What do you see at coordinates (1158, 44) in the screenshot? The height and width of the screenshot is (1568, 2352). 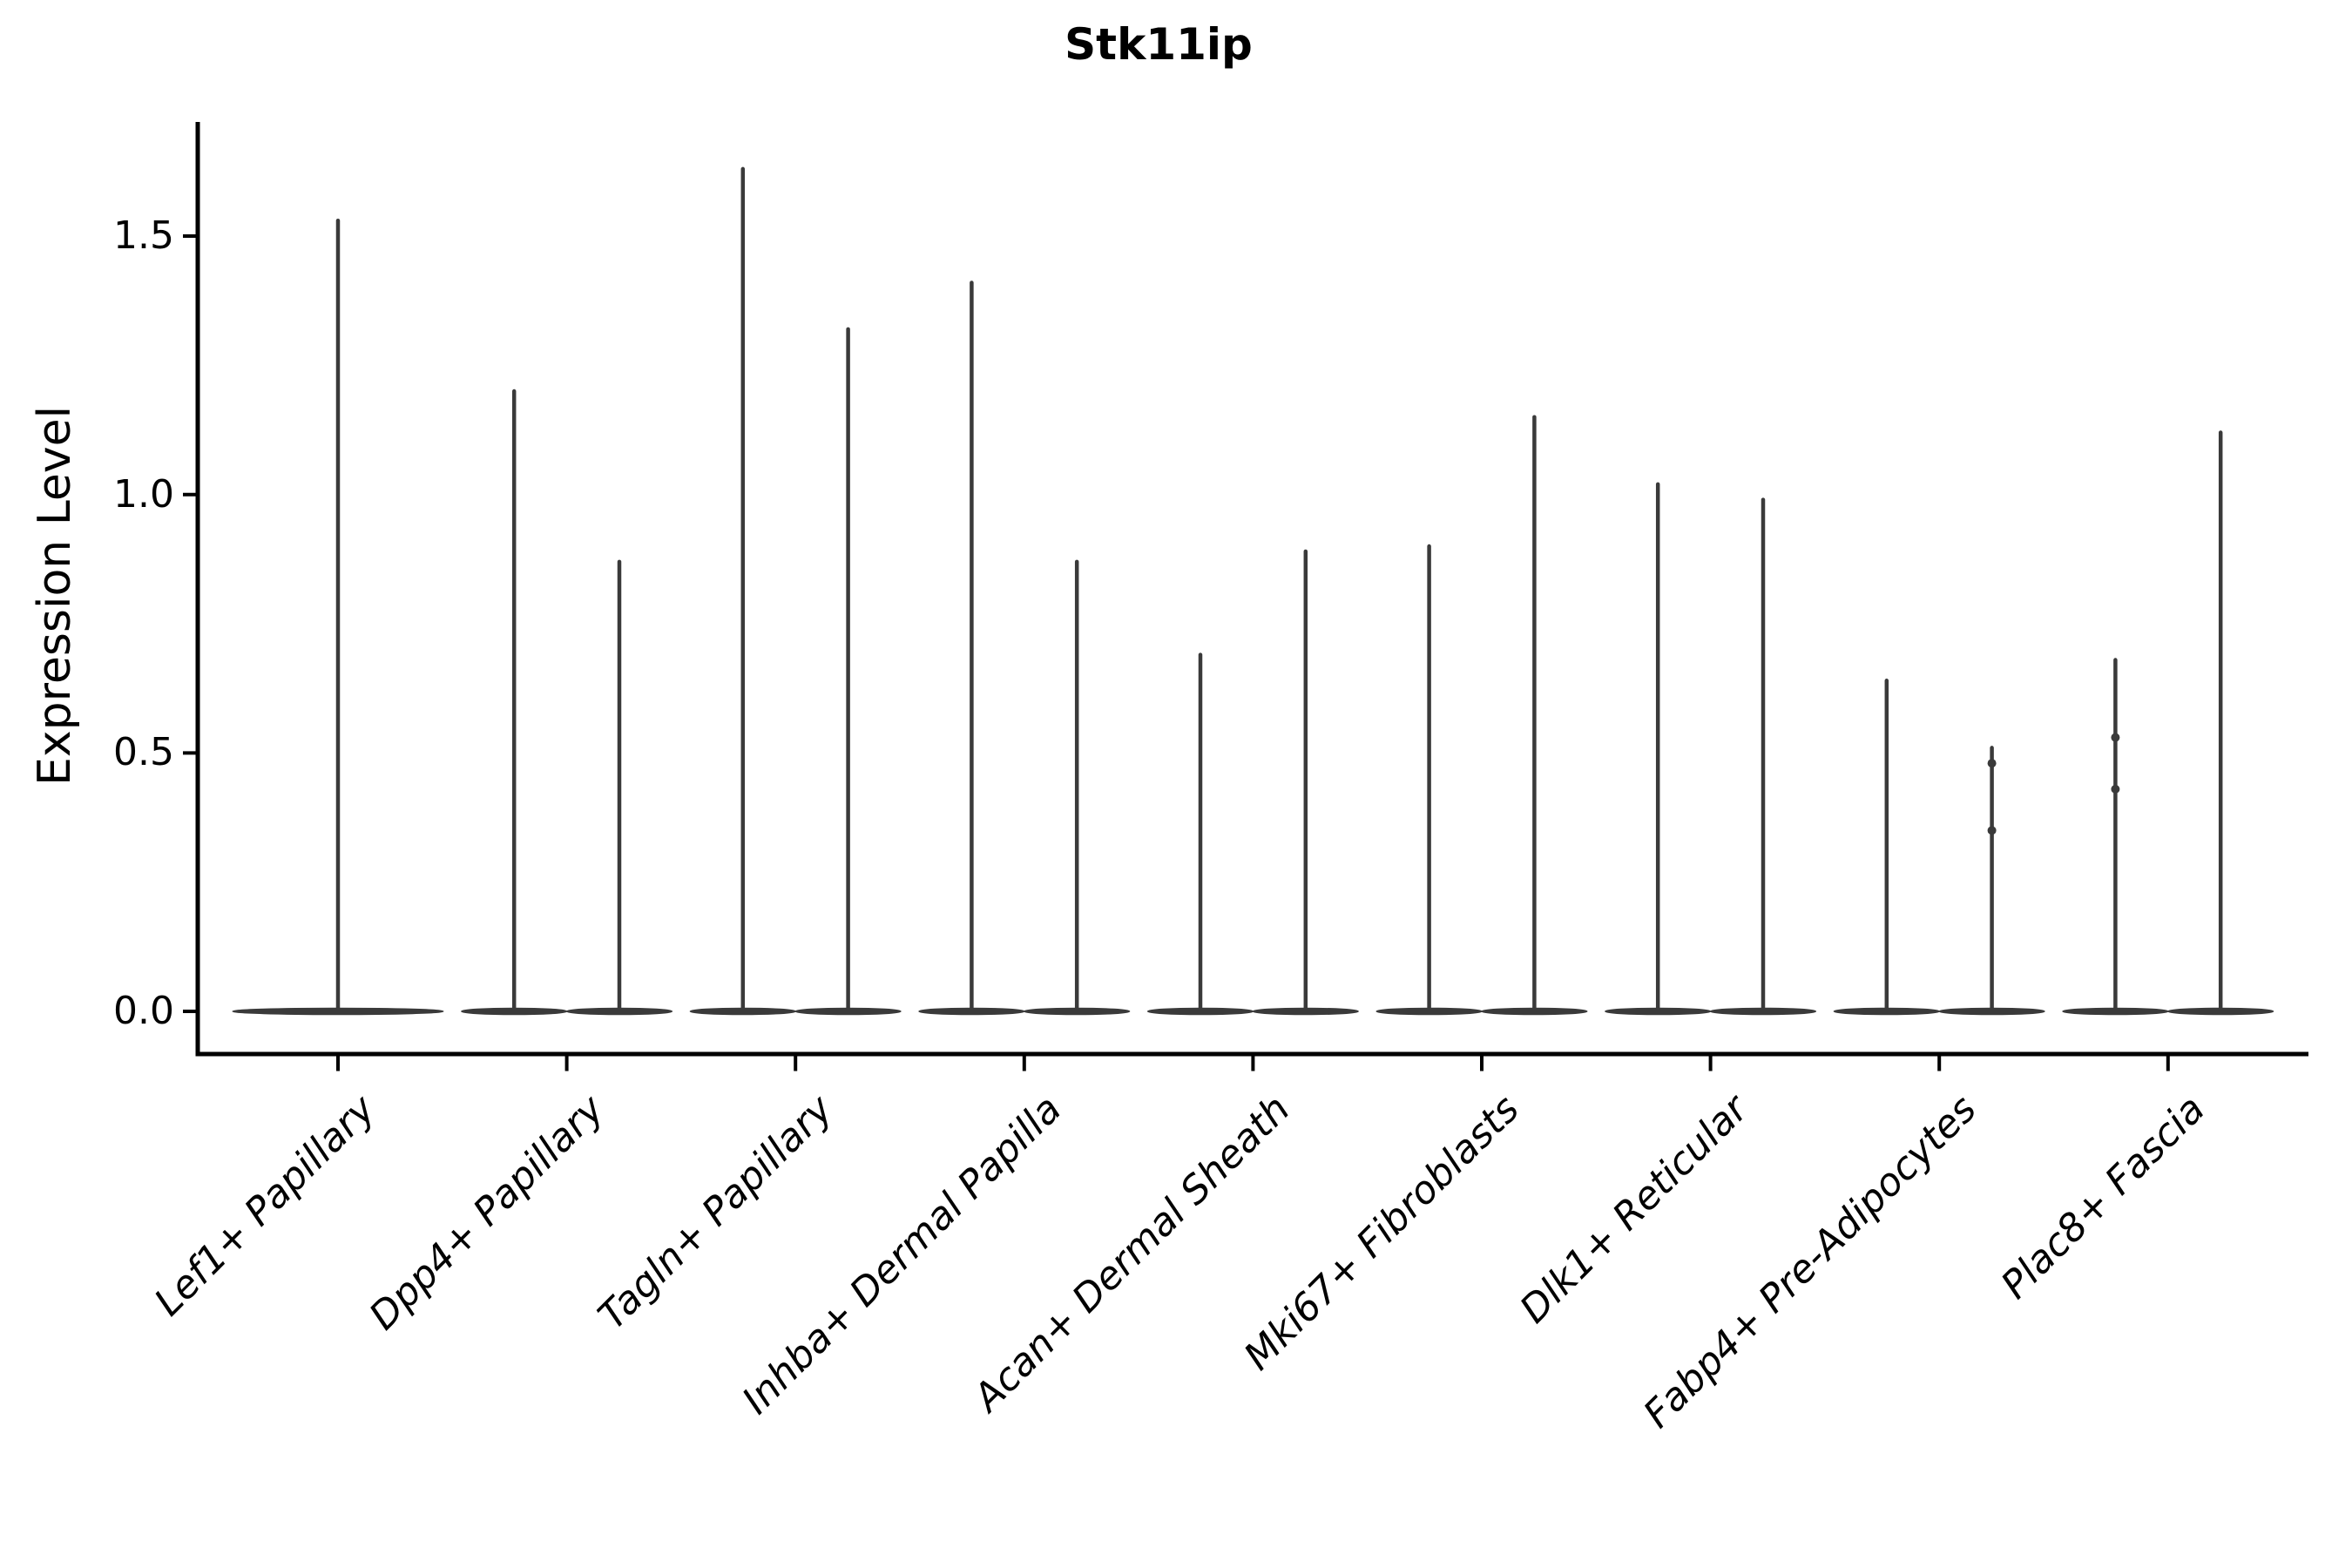 I see `chart-title: Stk11ip` at bounding box center [1158, 44].